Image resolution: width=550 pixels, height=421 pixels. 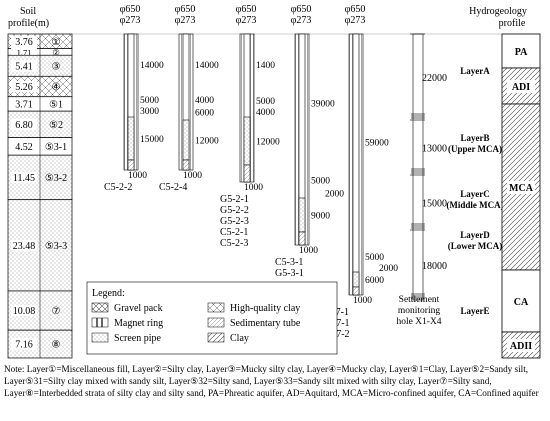 What do you see at coordinates (28, 23) in the screenshot?
I see `soil-profile-header-2: profile(m)` at bounding box center [28, 23].